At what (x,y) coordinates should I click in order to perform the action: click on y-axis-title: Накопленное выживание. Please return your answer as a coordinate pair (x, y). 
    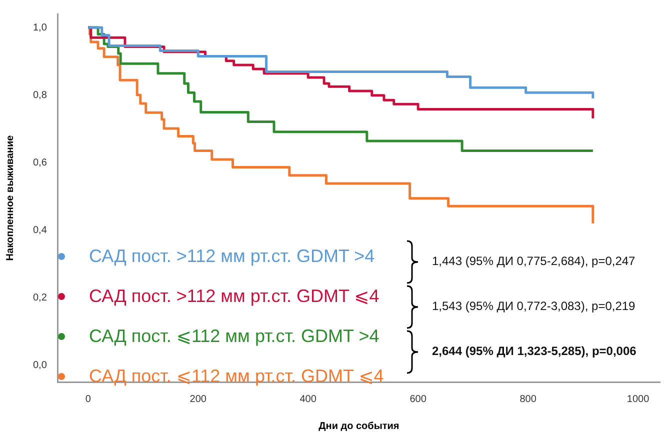
    Looking at the image, I should click on (10, 197).